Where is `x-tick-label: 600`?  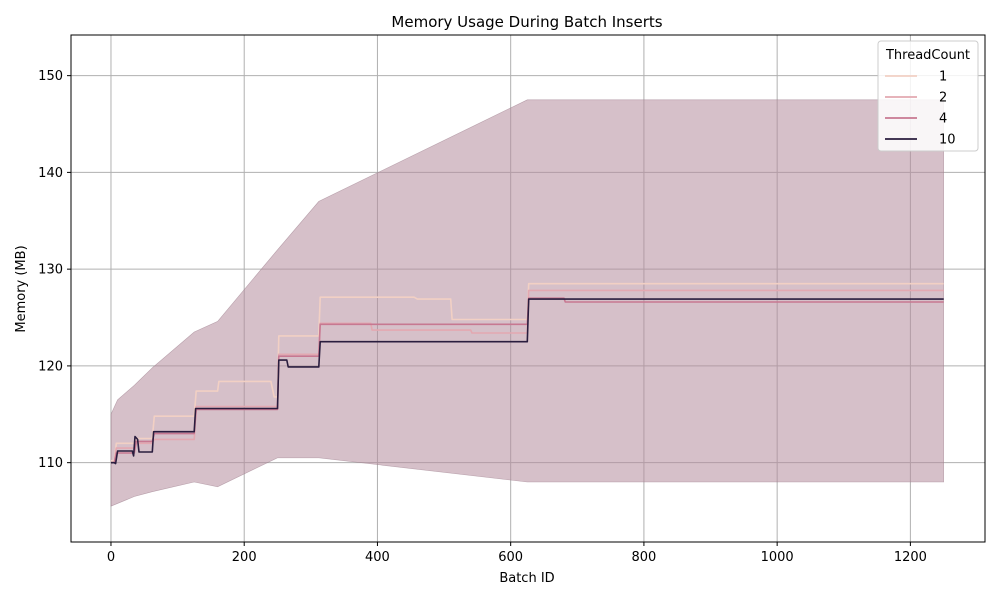 x-tick-label: 600 is located at coordinates (510, 557).